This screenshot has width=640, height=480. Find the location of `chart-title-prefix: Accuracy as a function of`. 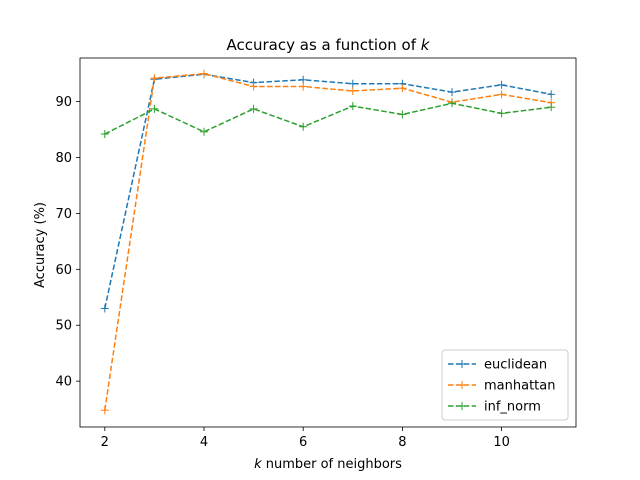

chart-title-prefix: Accuracy as a function of is located at coordinates (322, 45).